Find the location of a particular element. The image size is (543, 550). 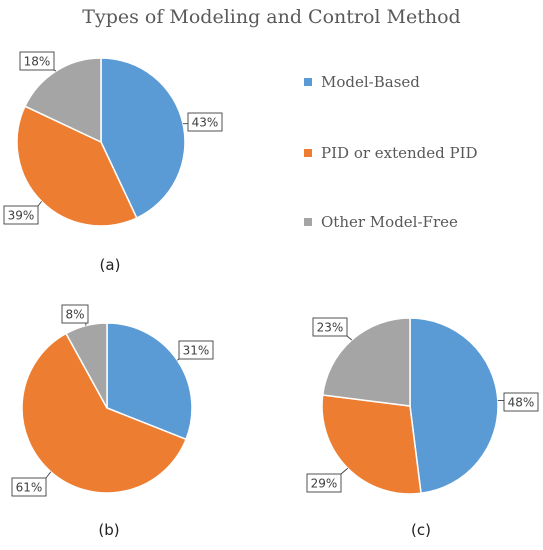

chart-title: Types of Modeling and Control Method is located at coordinates (271, 17).